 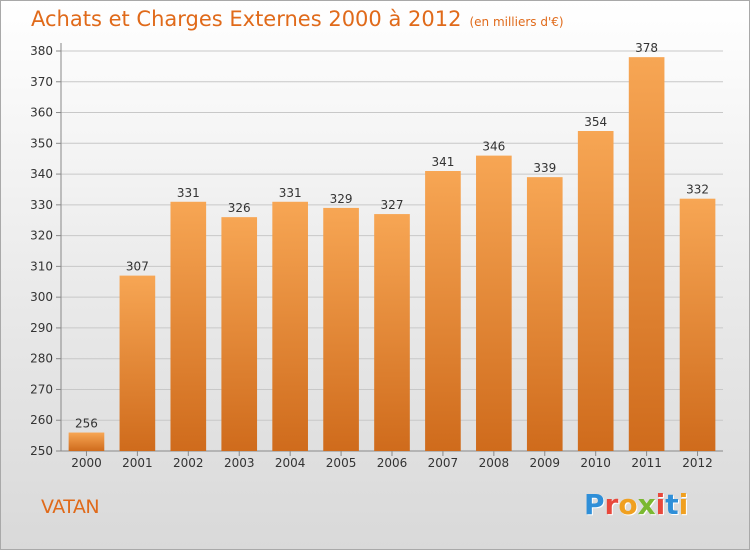 What do you see at coordinates (544, 463) in the screenshot?
I see `x-tick-label: 2009` at bounding box center [544, 463].